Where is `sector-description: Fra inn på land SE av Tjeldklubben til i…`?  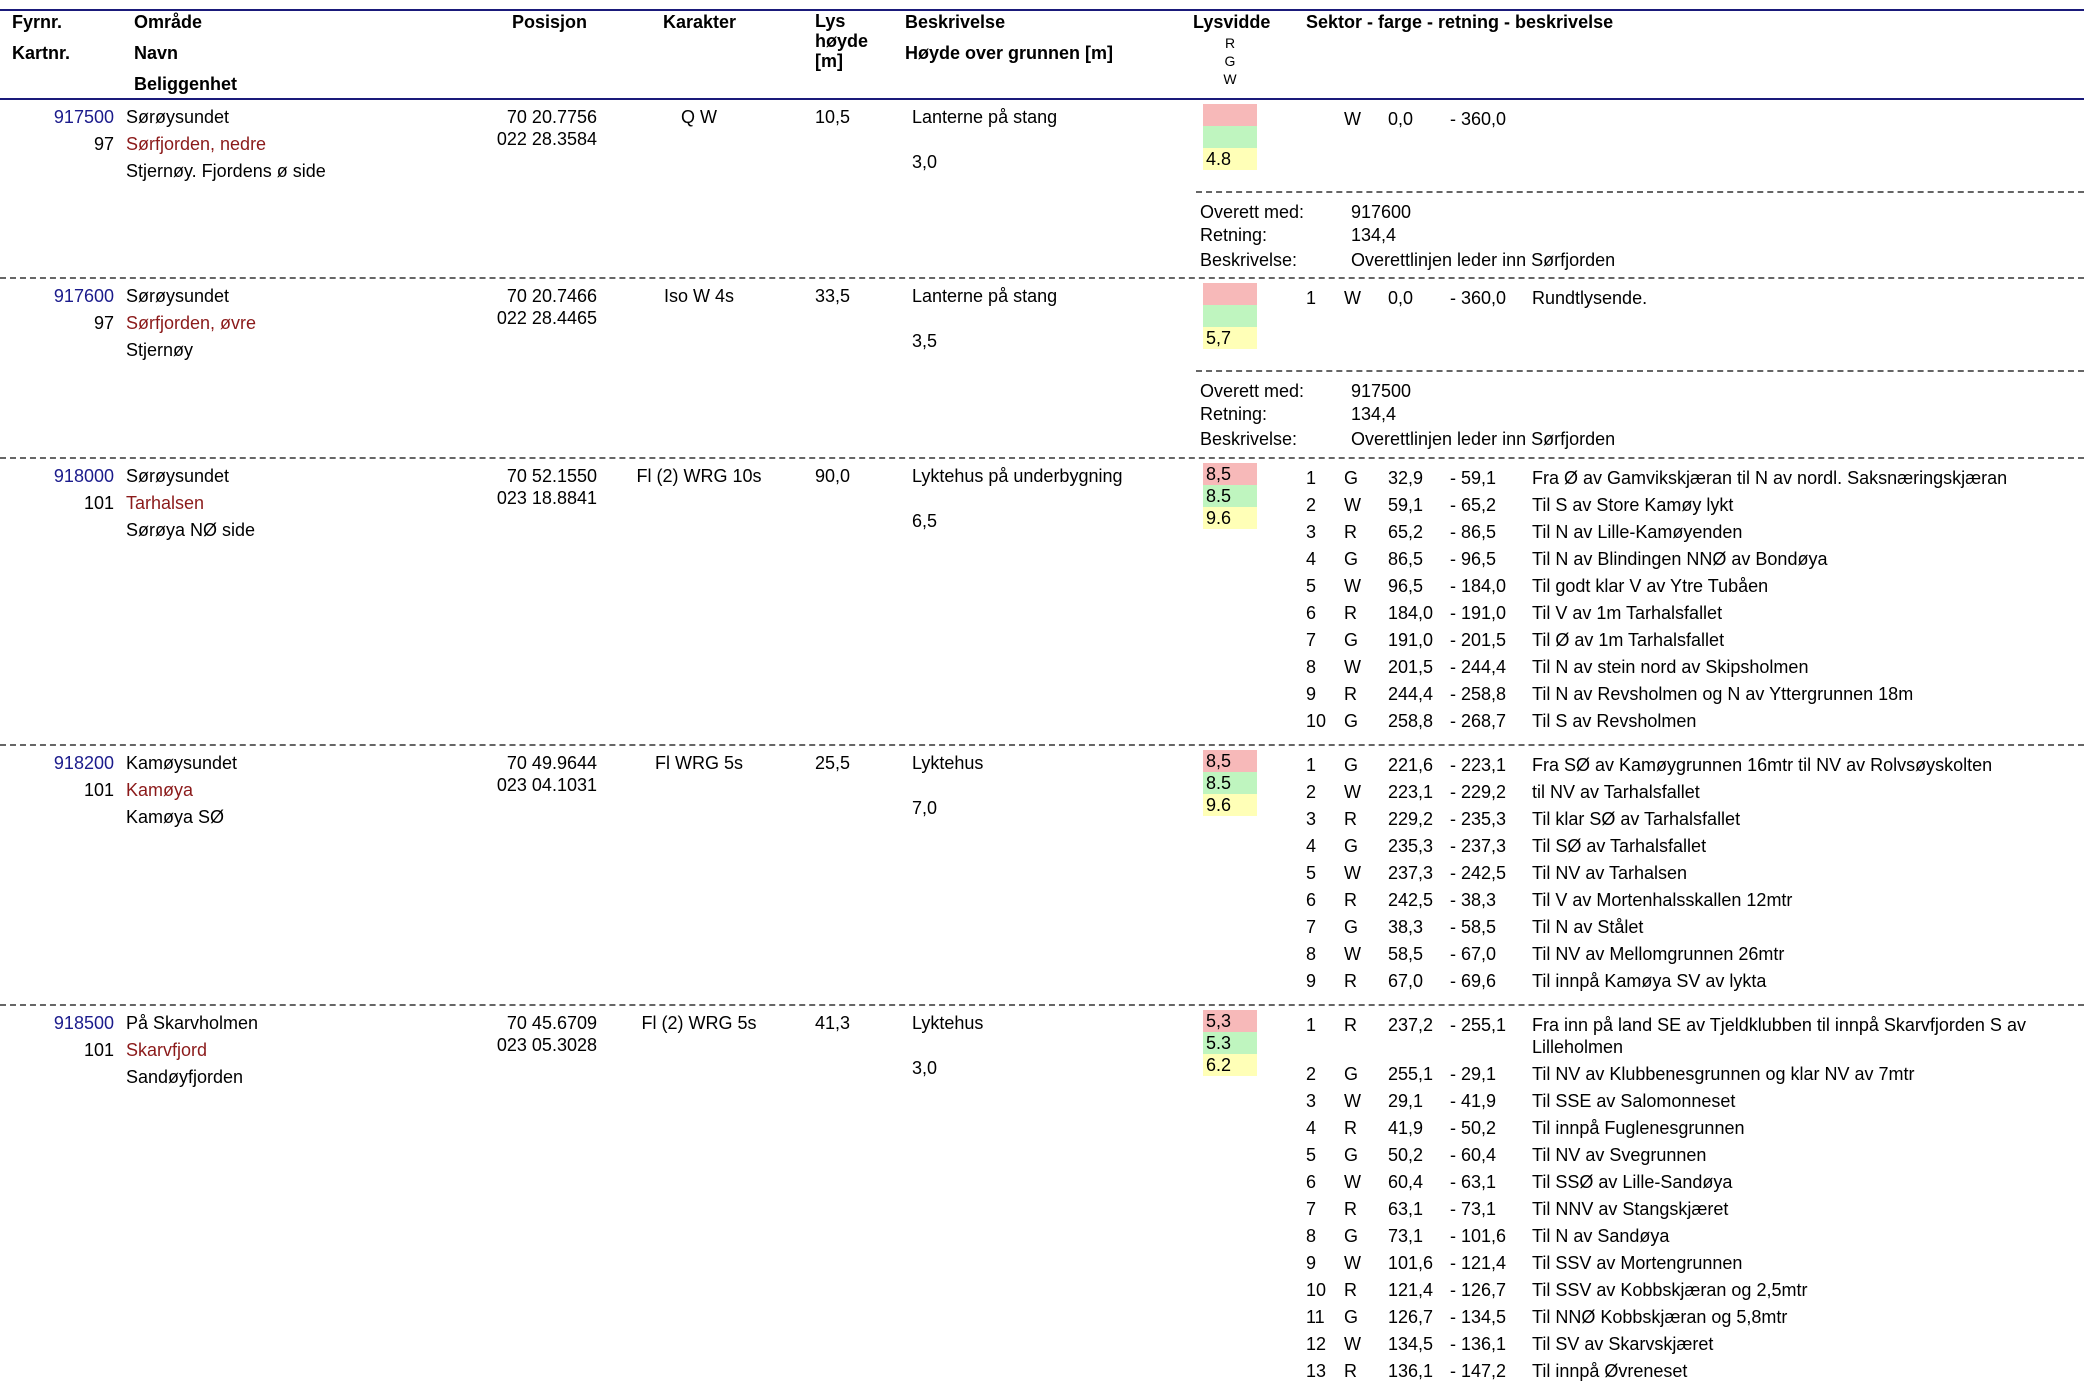
sector-description: Fra inn på land SE av Tjeldklubben til i… is located at coordinates (1779, 1025).